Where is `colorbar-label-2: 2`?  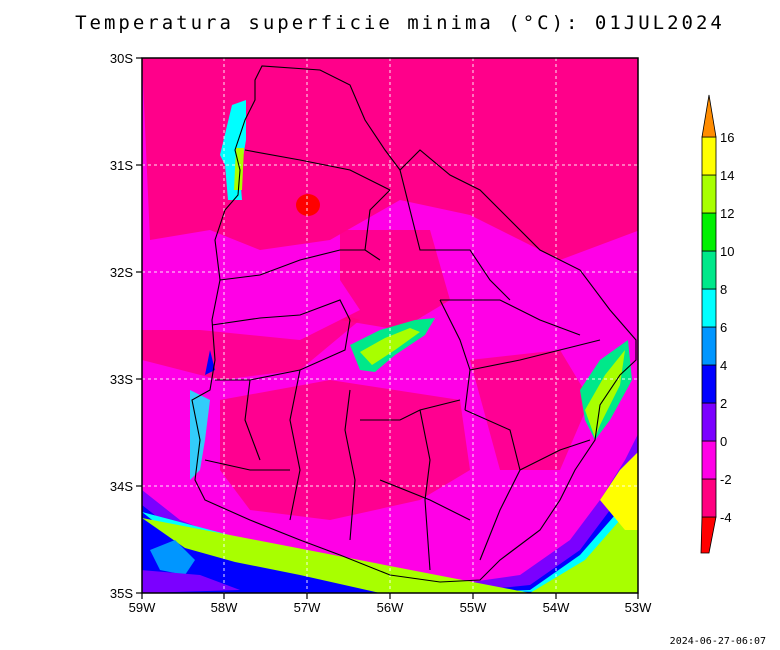
colorbar-label-2: 2 is located at coordinates (723, 403).